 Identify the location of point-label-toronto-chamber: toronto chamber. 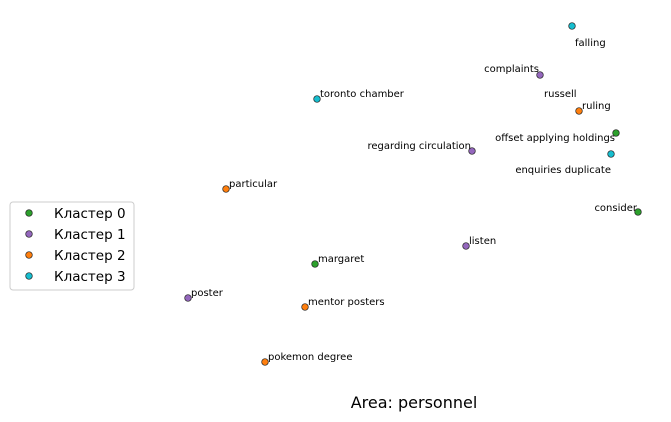
(362, 94).